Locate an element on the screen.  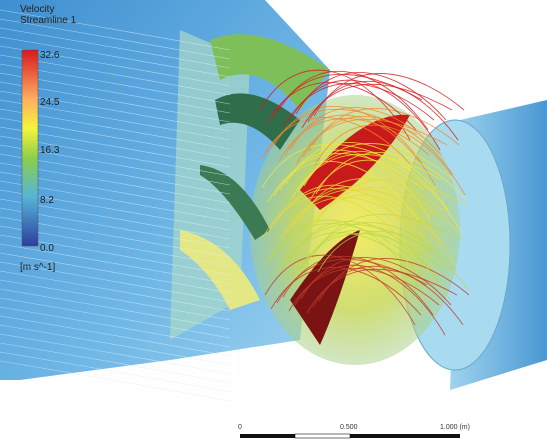
legend-unit: [m s^-1] is located at coordinates (37, 267).